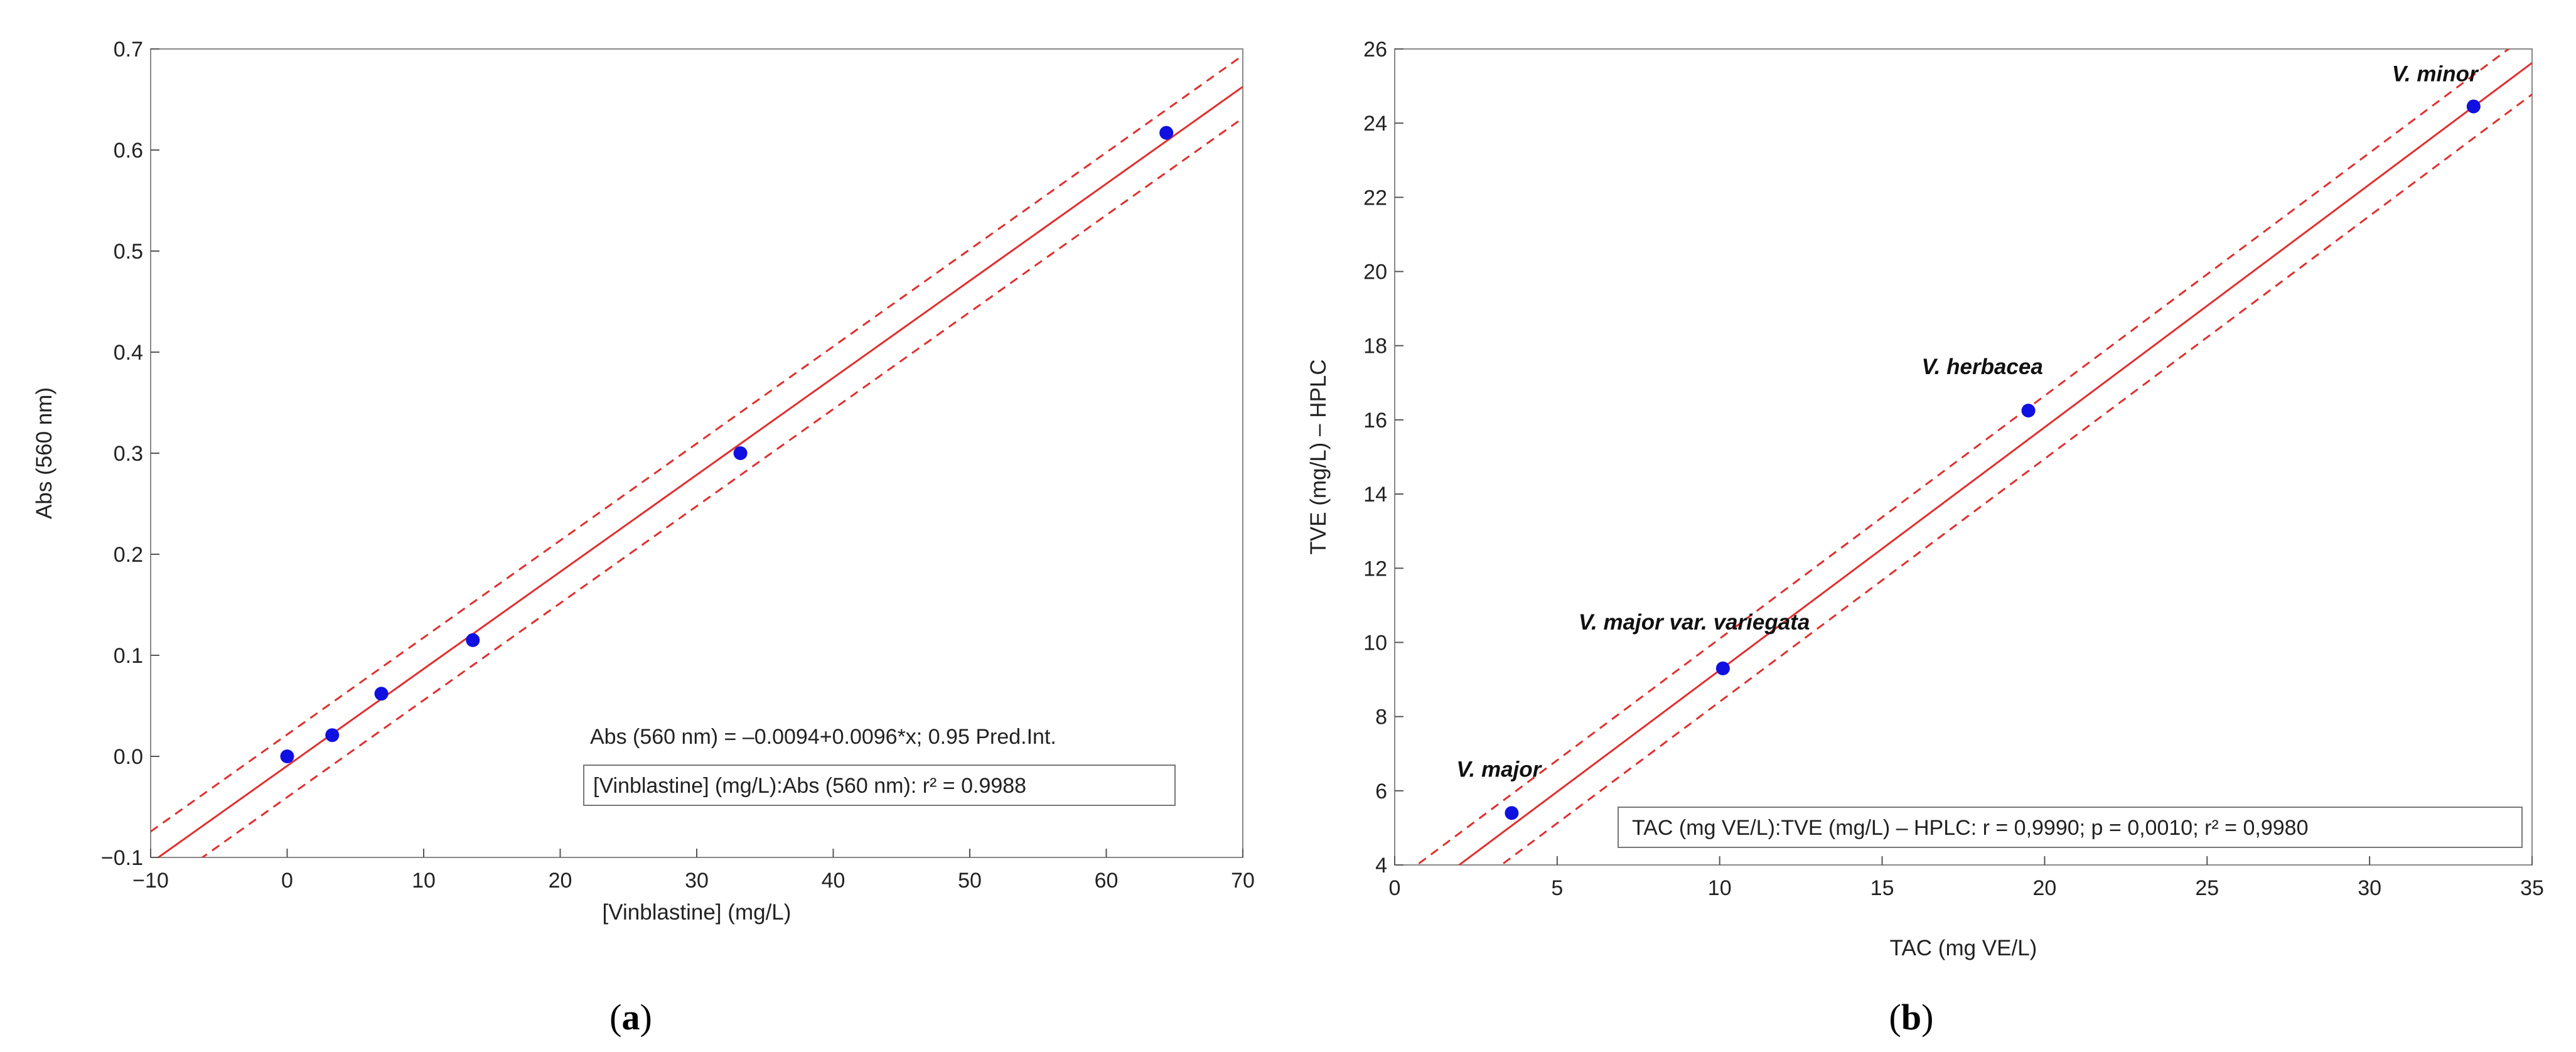  Describe the element at coordinates (1982, 367) in the screenshot. I see `chart-b-point-label: V. herbacea` at that location.